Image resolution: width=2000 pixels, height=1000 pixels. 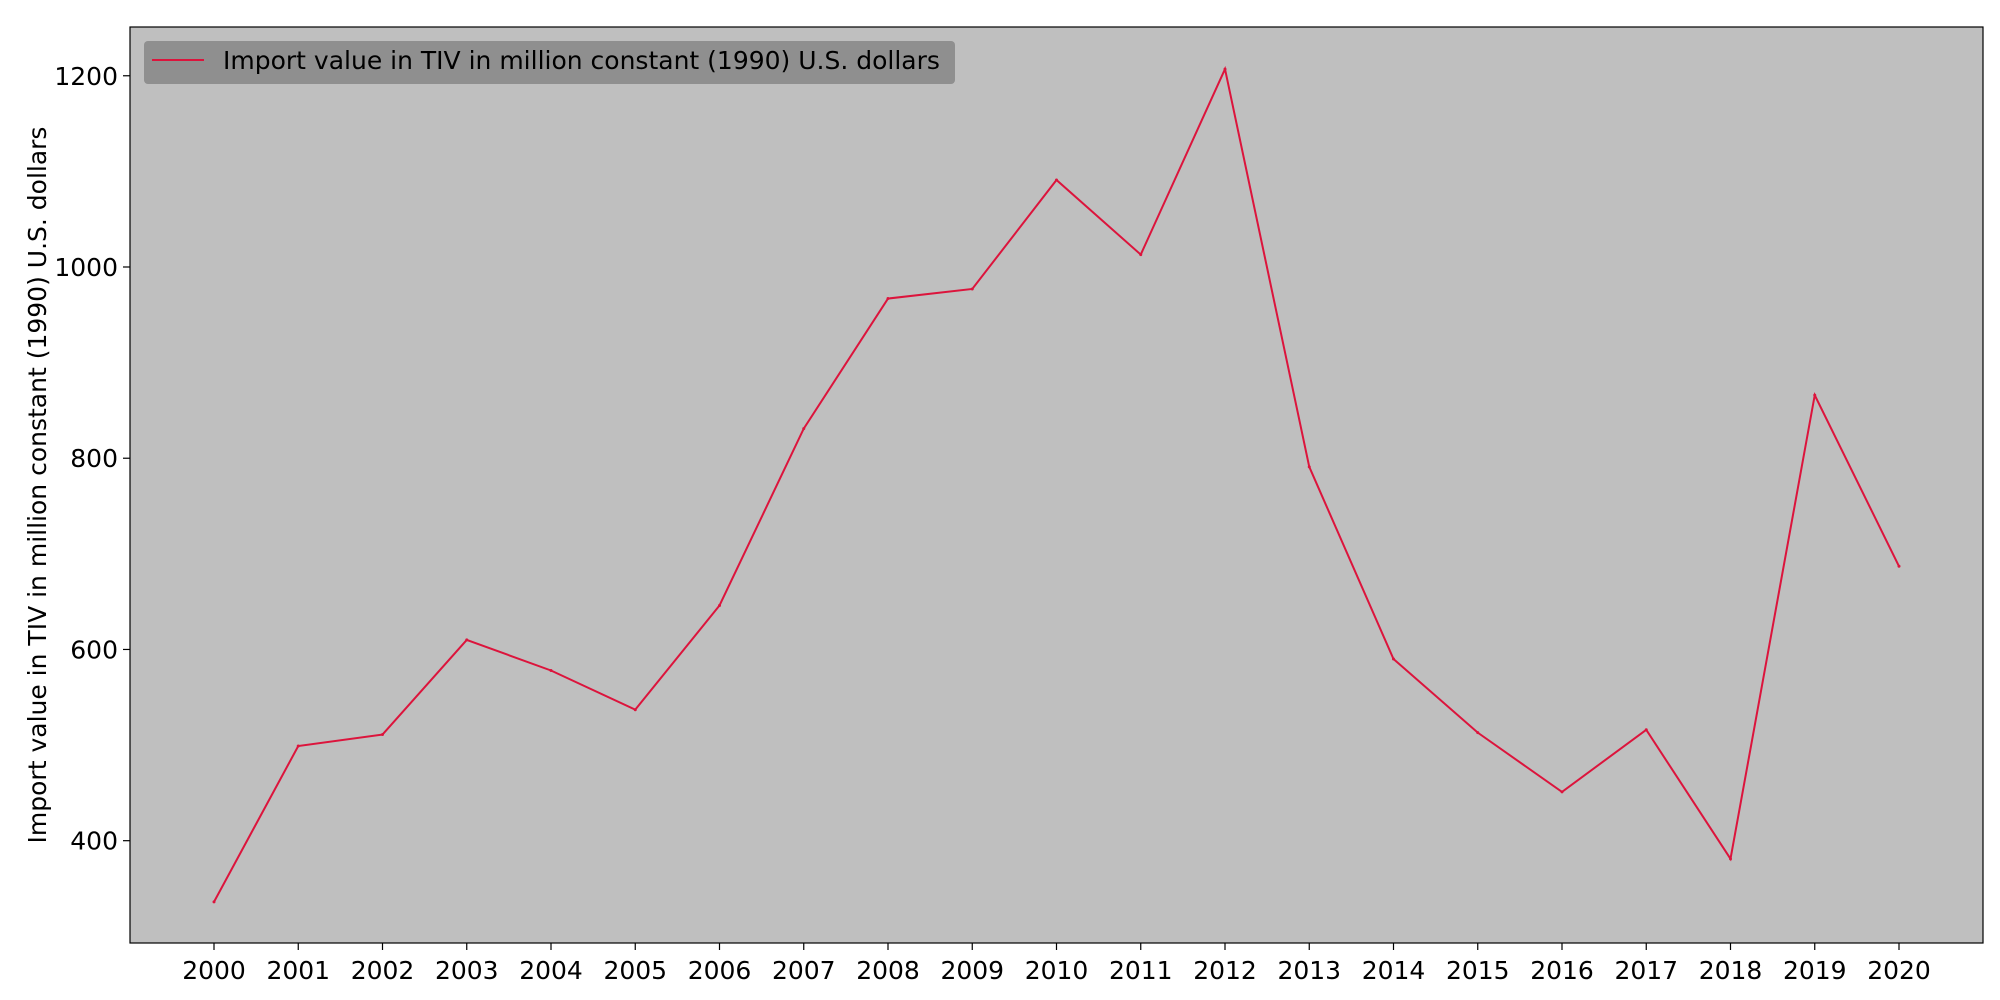 I want to click on x-tick-label: 2016, so click(x=1562, y=970).